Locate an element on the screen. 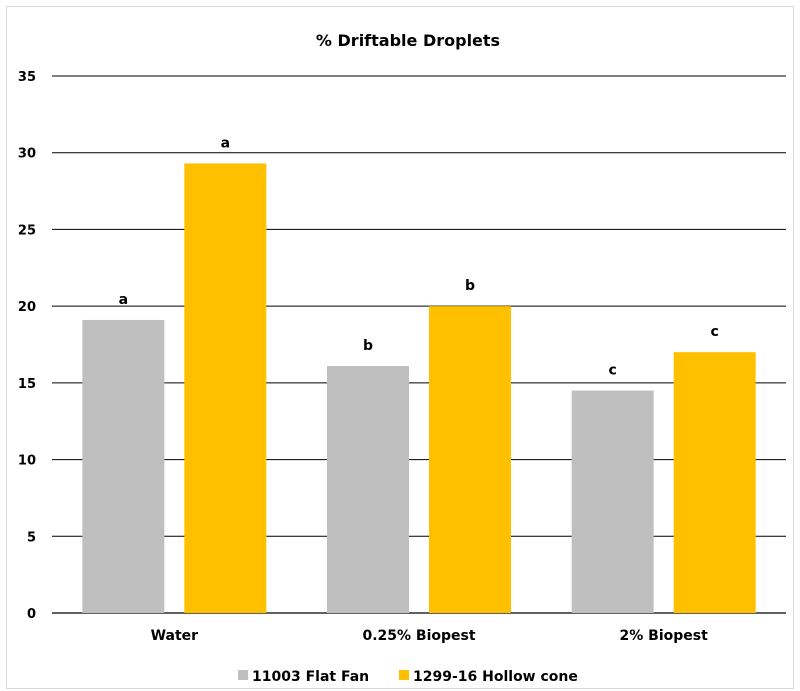 This screenshot has height=691, width=800. legend-item: 11003 Flat Fan is located at coordinates (303, 677).